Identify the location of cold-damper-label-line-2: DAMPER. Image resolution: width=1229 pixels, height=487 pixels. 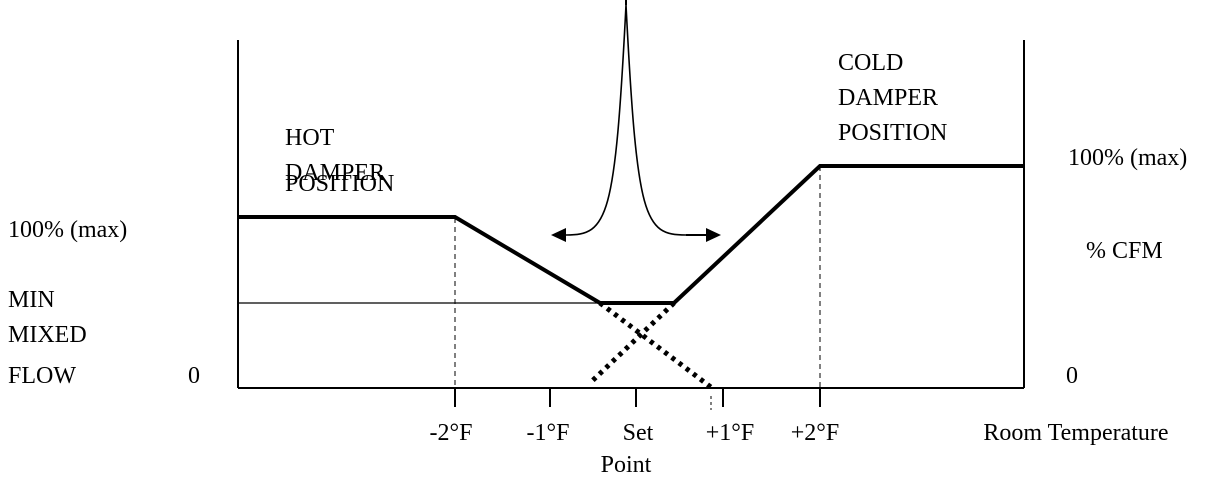
(888, 98).